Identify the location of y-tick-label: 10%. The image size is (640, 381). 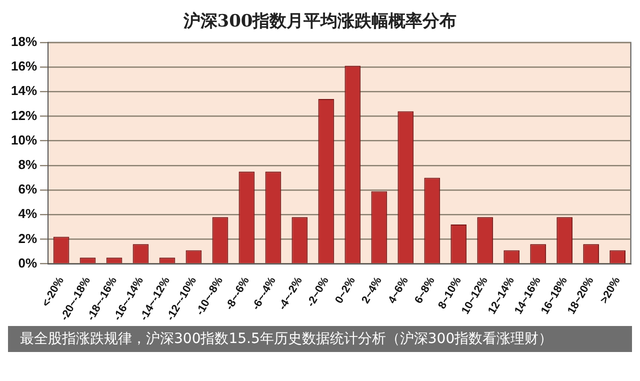
(24, 140).